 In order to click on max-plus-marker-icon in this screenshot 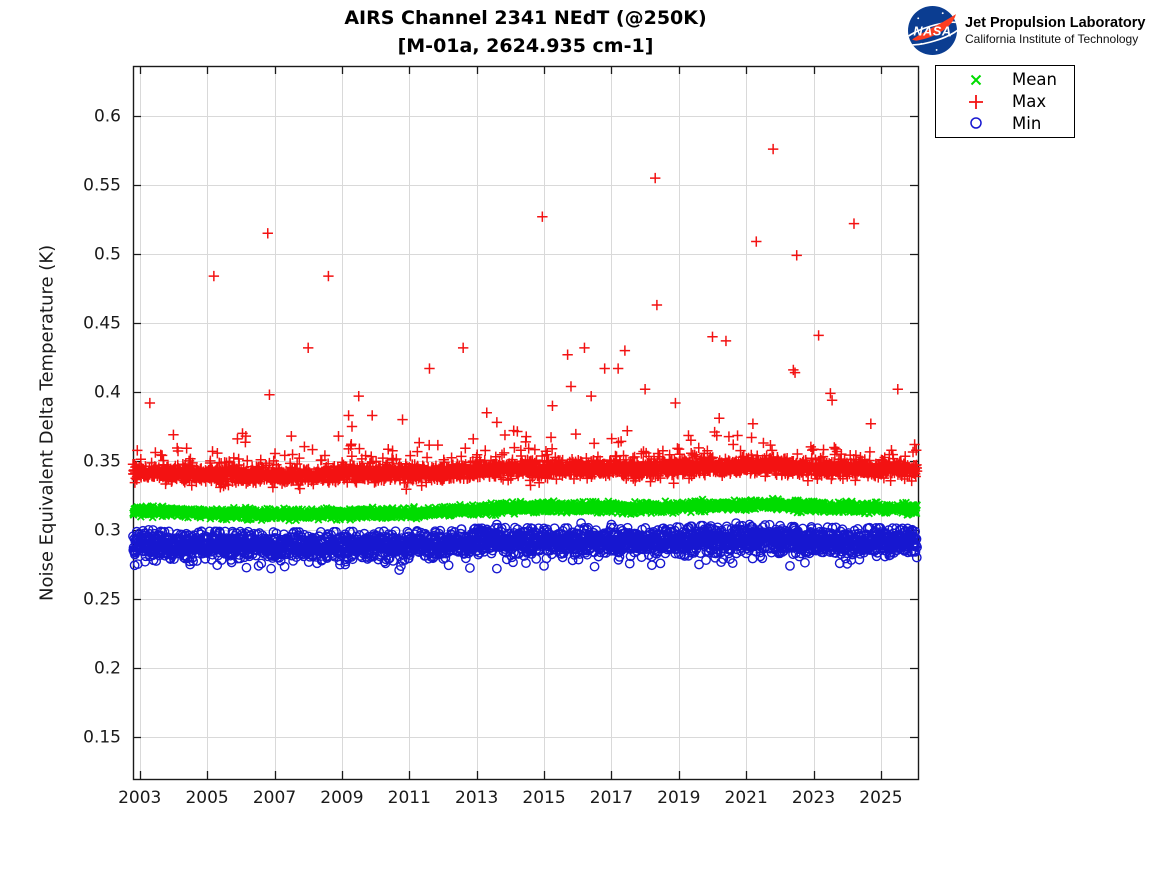, I will do `click(976, 101)`.